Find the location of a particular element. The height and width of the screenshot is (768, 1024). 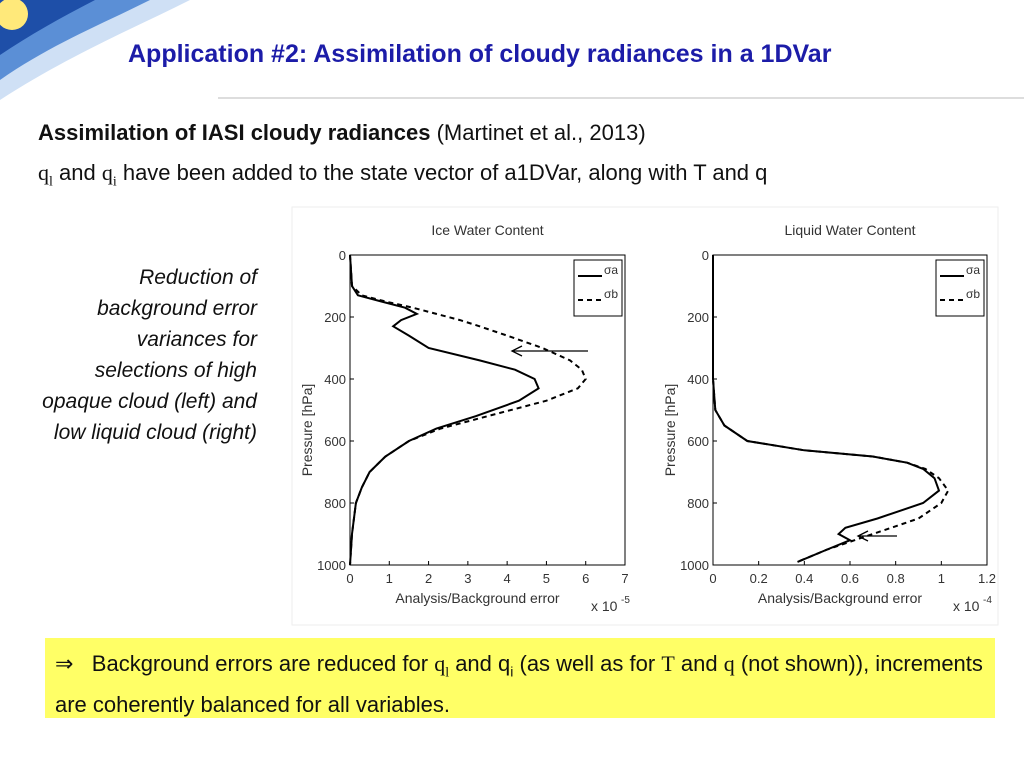

x-tick-label: 0.6 is located at coordinates (850, 578).